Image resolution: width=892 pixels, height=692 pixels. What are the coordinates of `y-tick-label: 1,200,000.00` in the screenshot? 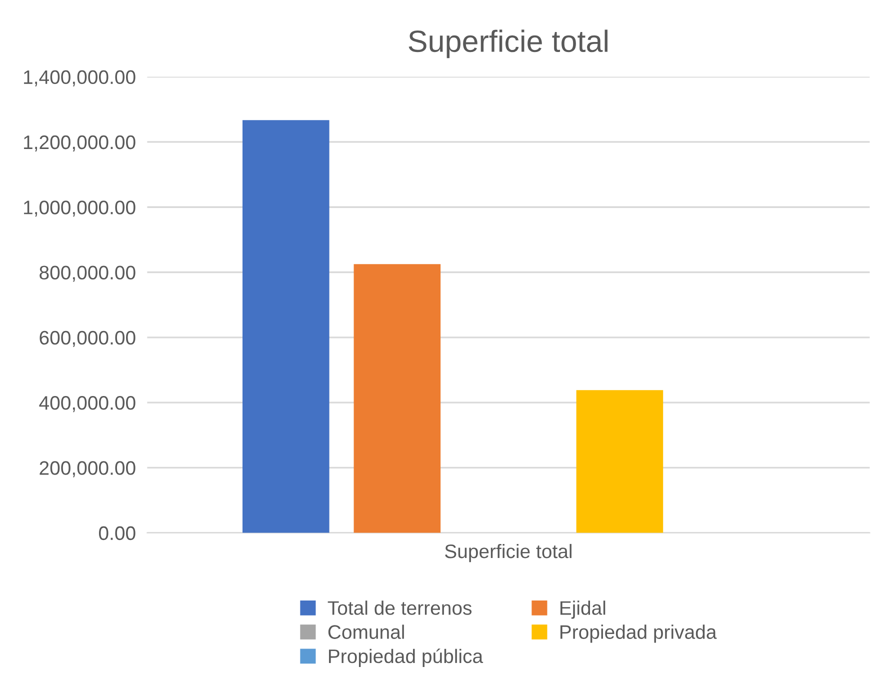 It's located at (80, 143).